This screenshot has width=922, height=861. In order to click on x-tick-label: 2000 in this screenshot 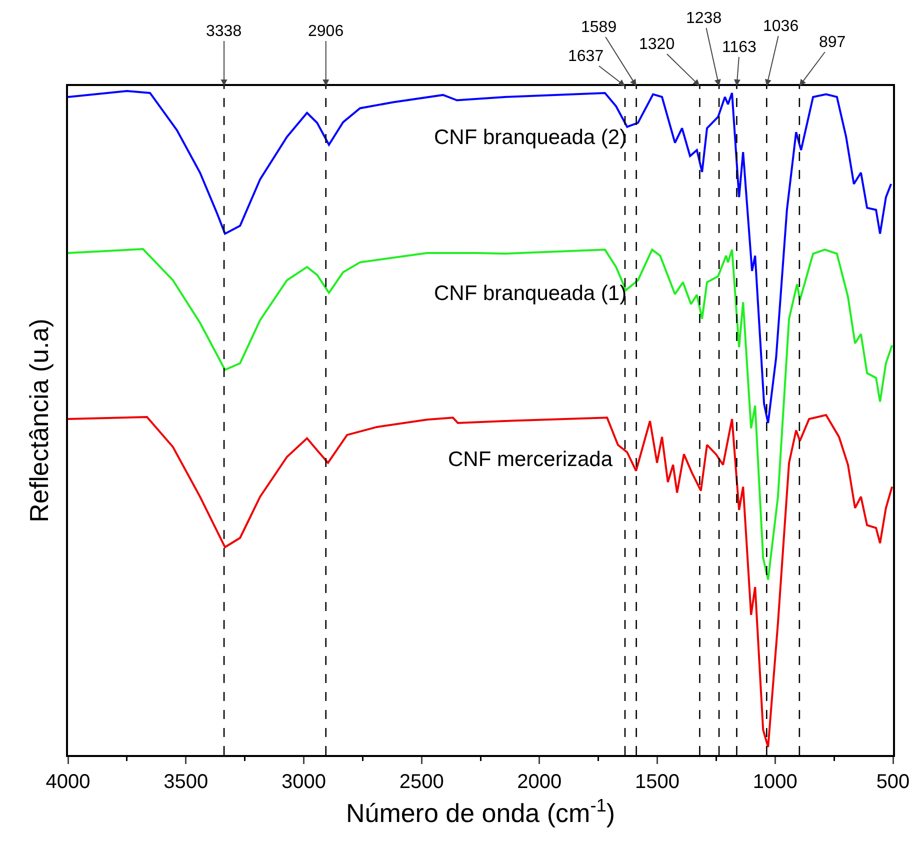, I will do `click(539, 782)`.